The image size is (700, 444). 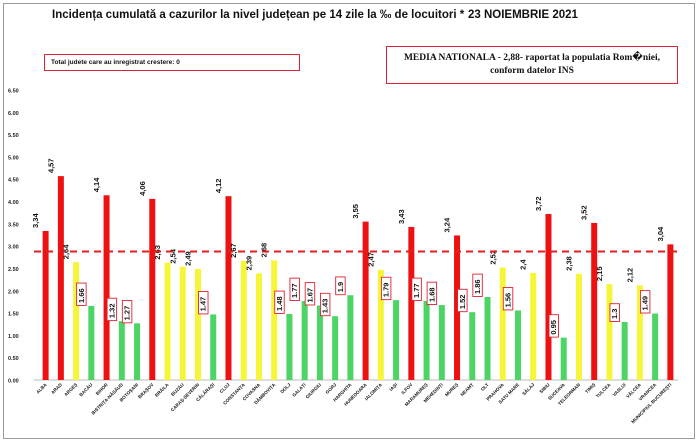 I want to click on value-label: 3,72, so click(x=538, y=203).